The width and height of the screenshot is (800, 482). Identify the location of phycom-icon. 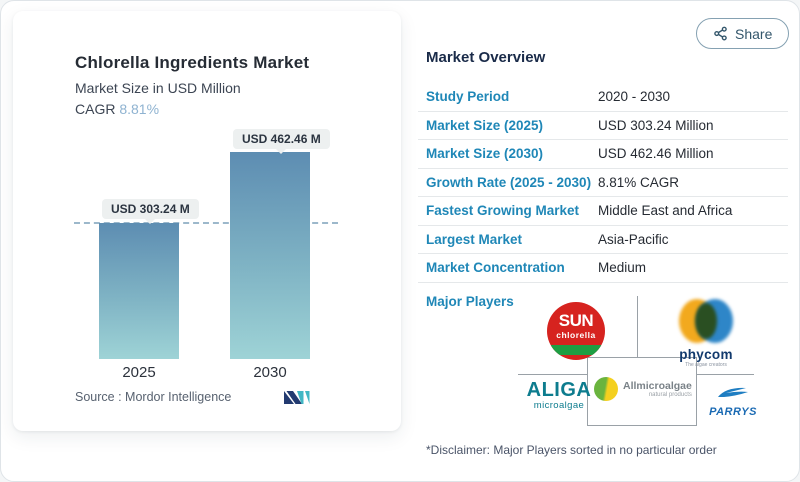
(706, 321).